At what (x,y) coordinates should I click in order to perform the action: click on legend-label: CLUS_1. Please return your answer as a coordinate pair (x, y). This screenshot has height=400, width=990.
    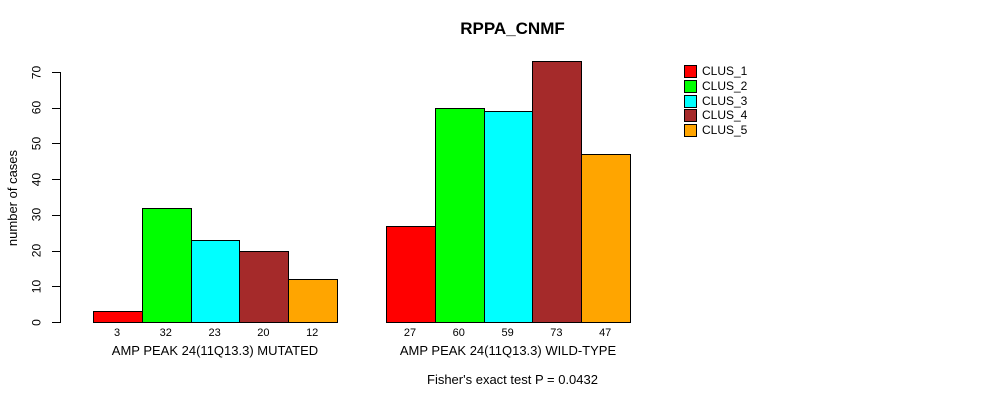
    Looking at the image, I should click on (725, 71).